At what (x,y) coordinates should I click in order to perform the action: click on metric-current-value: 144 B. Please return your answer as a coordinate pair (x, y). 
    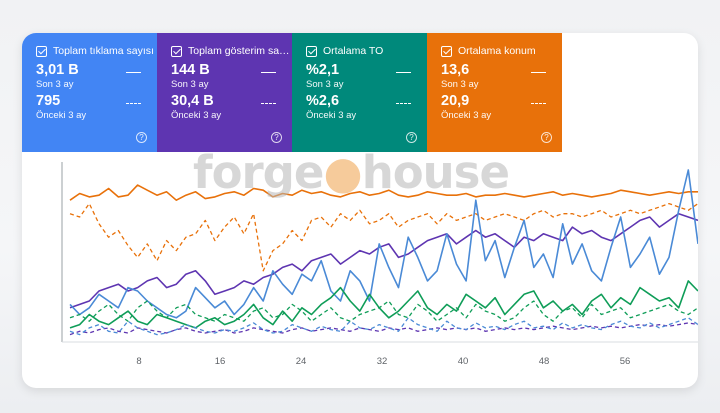
    Looking at the image, I should click on (190, 70).